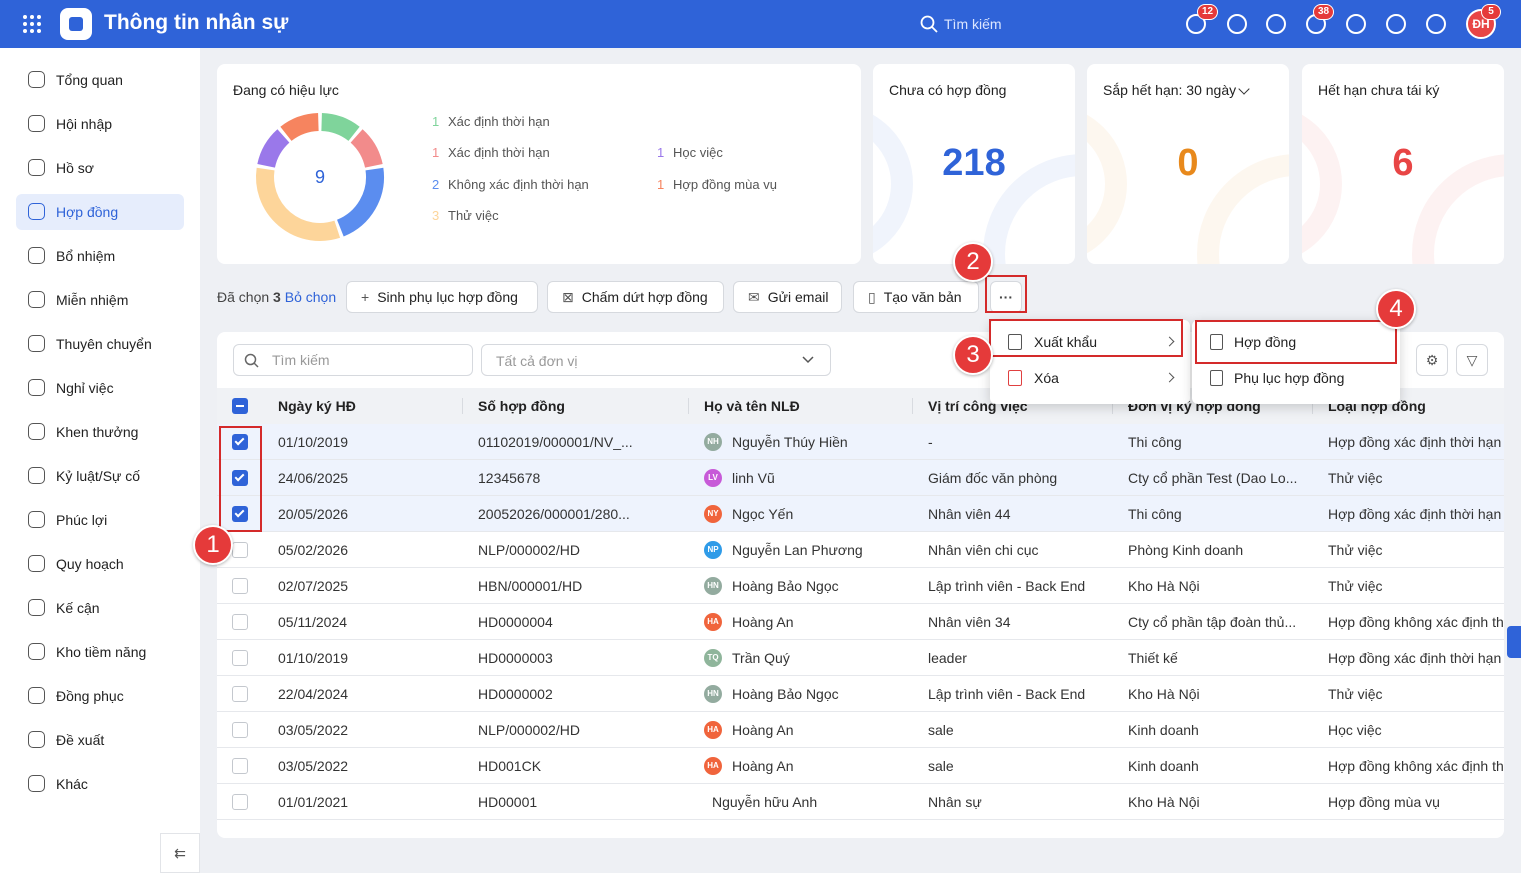  I want to click on cell-position: Giám đốc văn phòng, so click(993, 478).